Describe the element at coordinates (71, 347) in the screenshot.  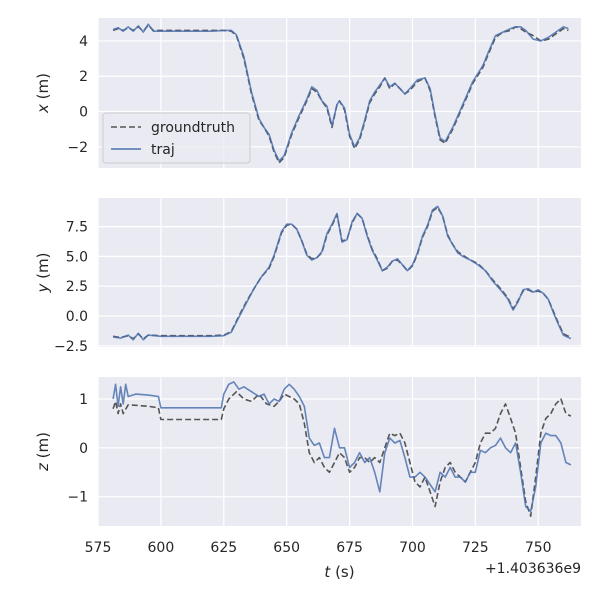
I see `y-tick-label: −2.5` at that location.